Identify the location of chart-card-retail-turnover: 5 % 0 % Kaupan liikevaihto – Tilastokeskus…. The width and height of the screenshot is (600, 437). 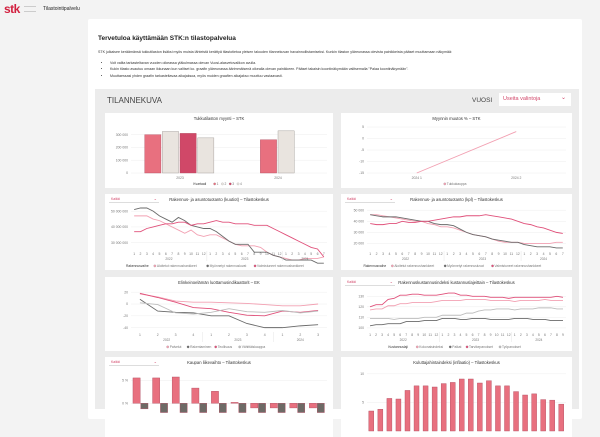
(219, 397).